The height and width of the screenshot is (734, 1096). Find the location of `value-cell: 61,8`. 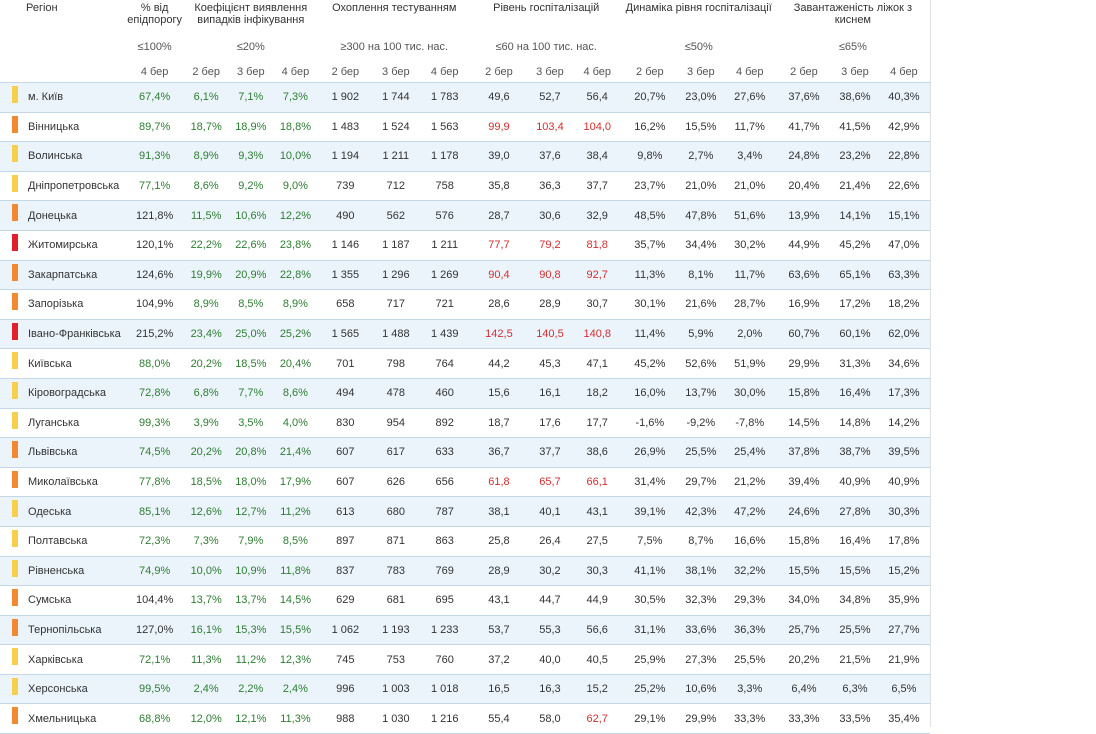

value-cell: 61,8 is located at coordinates (499, 482).